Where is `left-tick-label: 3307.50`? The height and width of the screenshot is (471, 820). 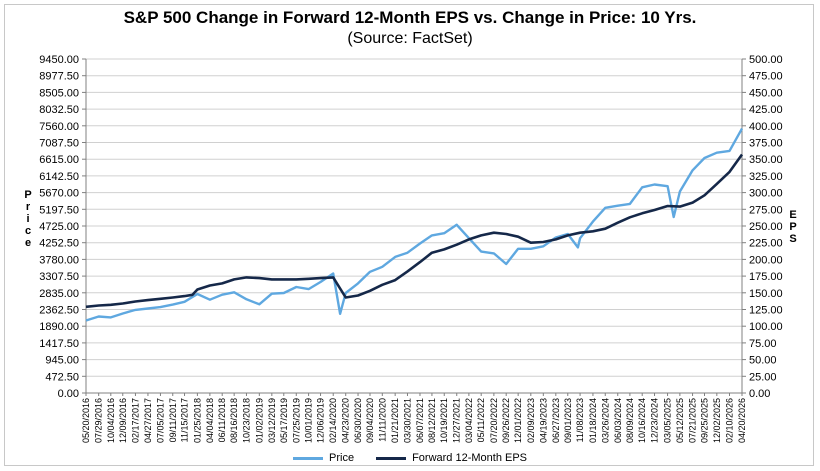
left-tick-label: 3307.50 is located at coordinates (59, 277).